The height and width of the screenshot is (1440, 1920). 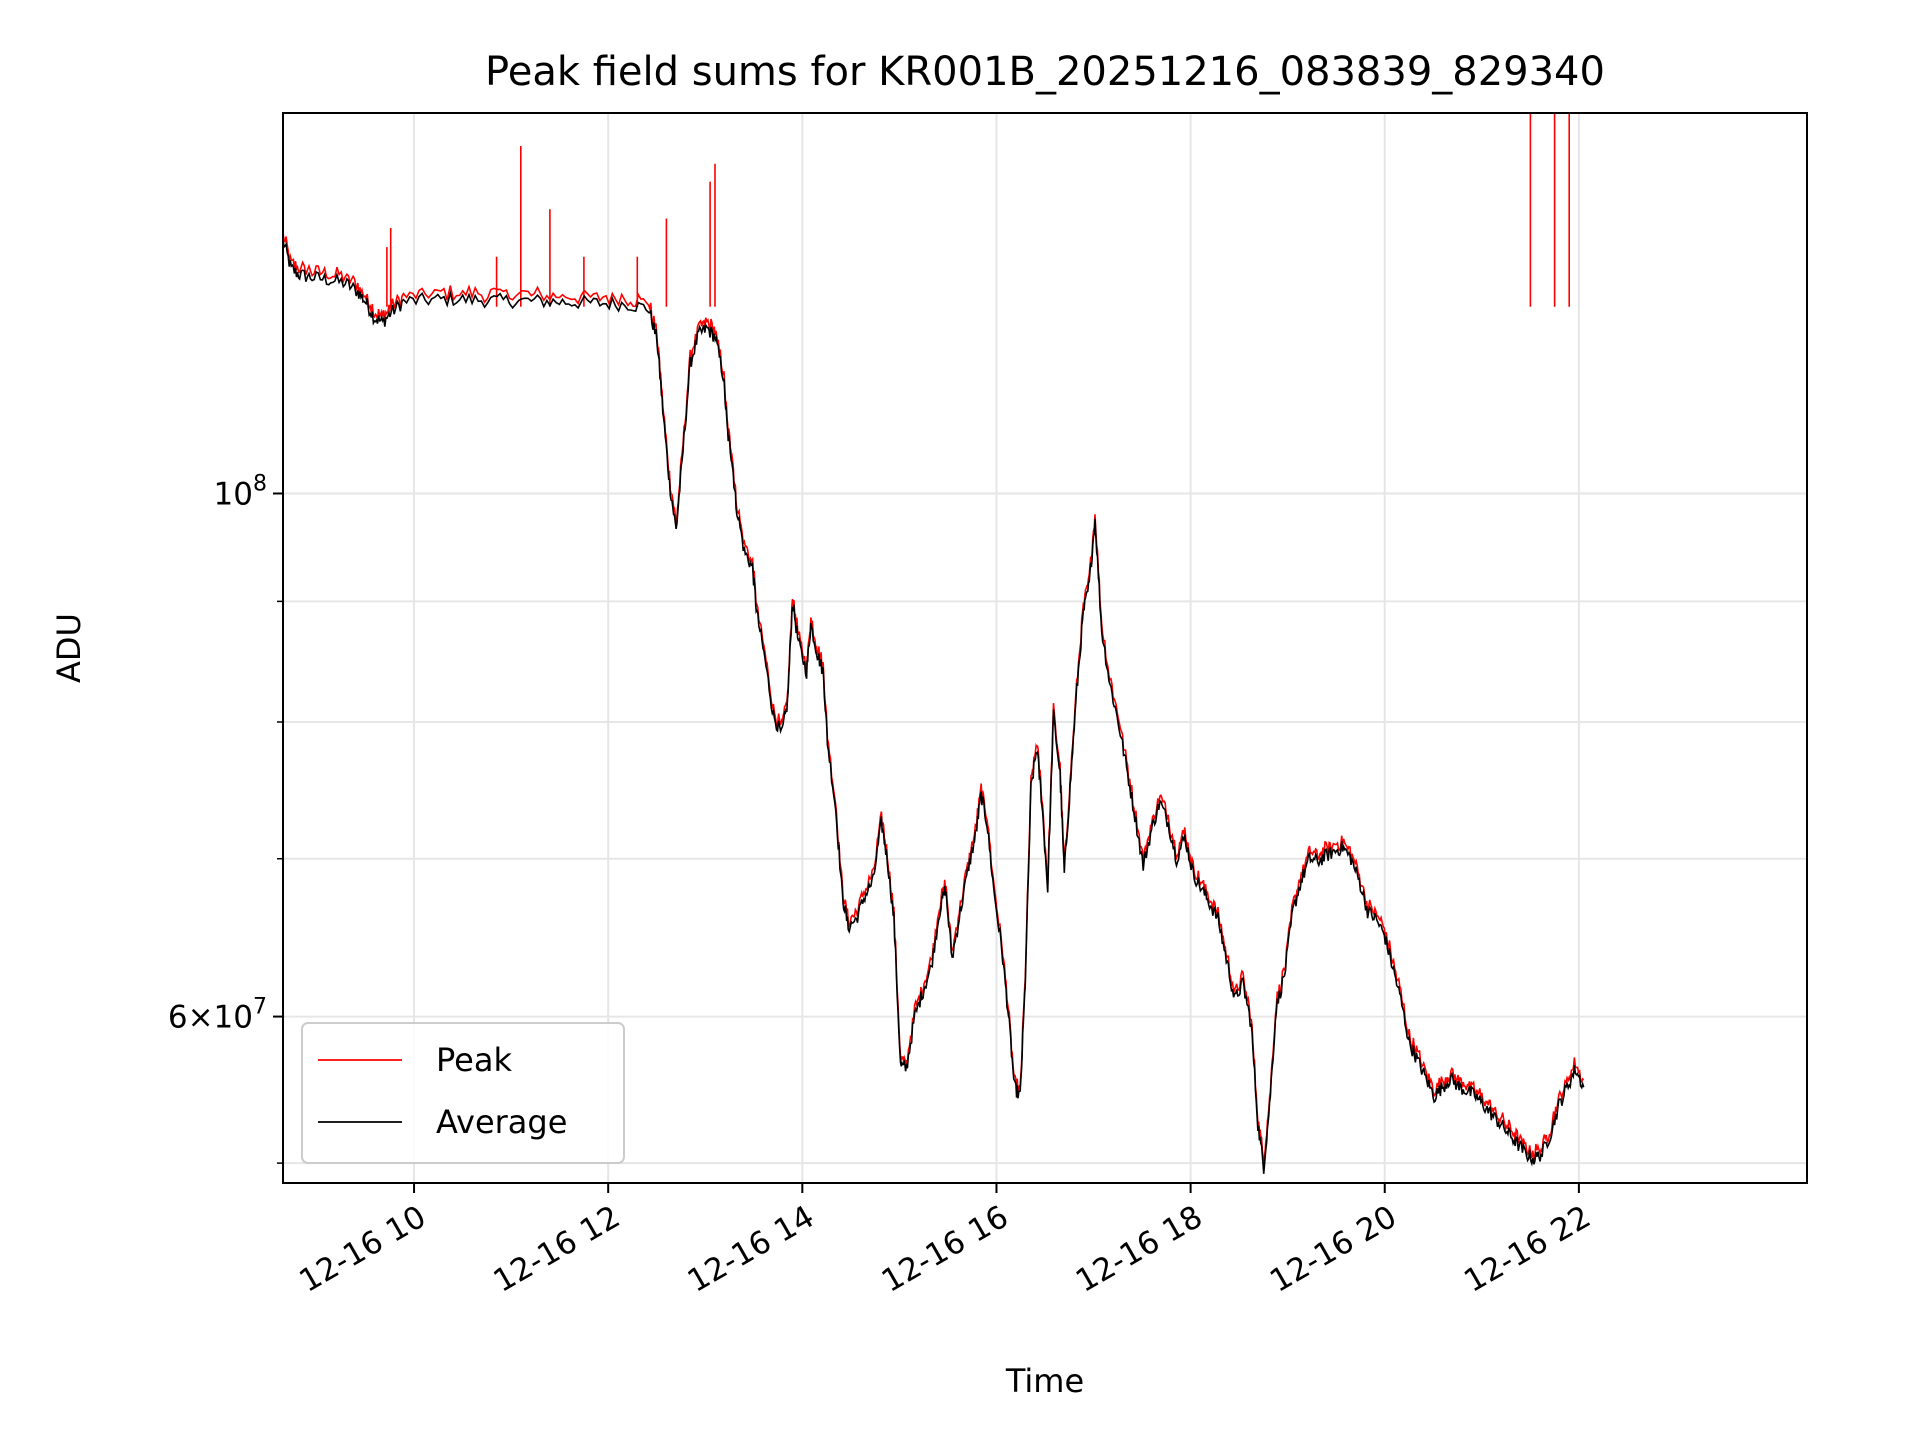 I want to click on y-axis-label: ADU, so click(x=69, y=648).